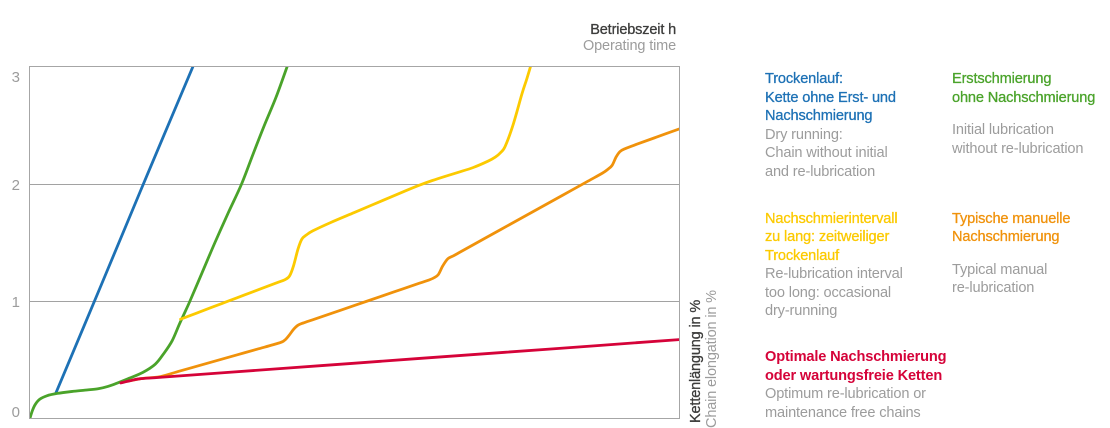 The height and width of the screenshot is (428, 1110). Describe the element at coordinates (845, 394) in the screenshot. I see `legend-body-line: Optimum re-lubrication or` at that location.